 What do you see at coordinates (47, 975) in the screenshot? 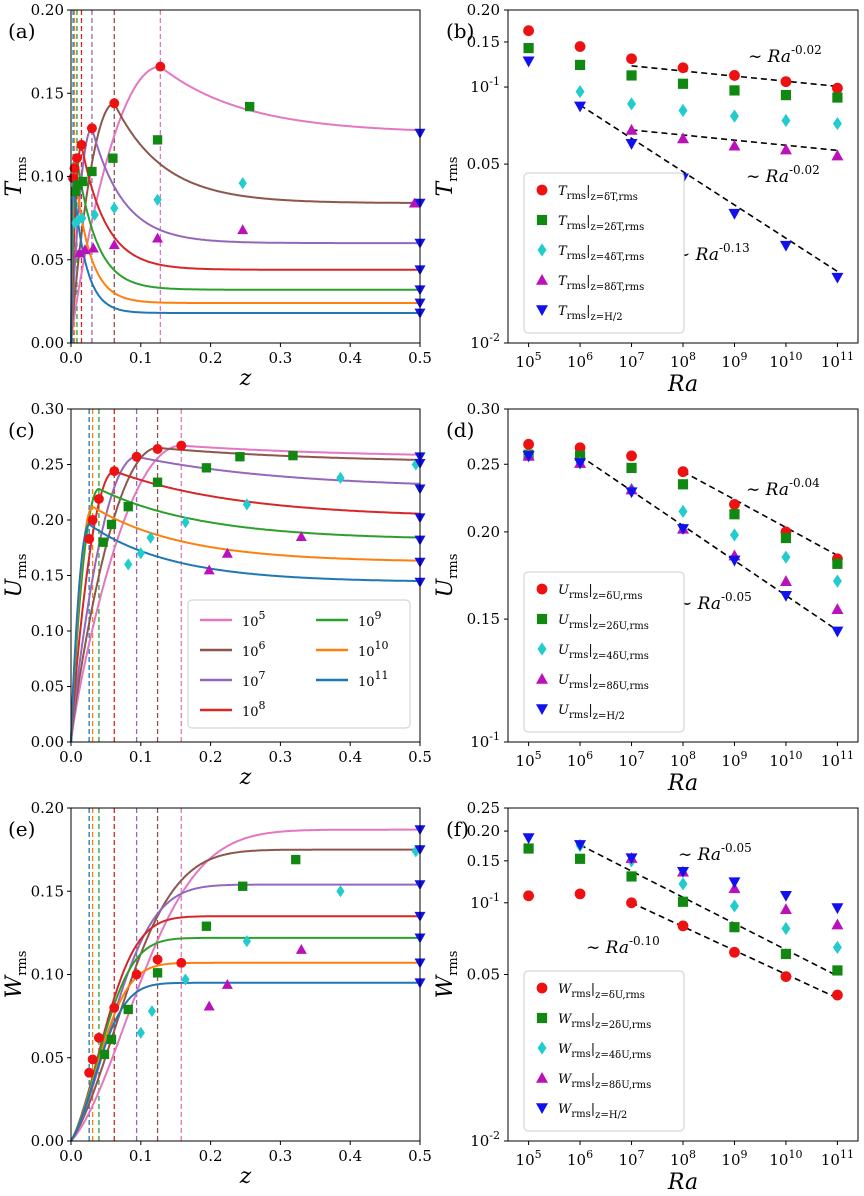
I see `y-tick-label: 0.10` at bounding box center [47, 975].